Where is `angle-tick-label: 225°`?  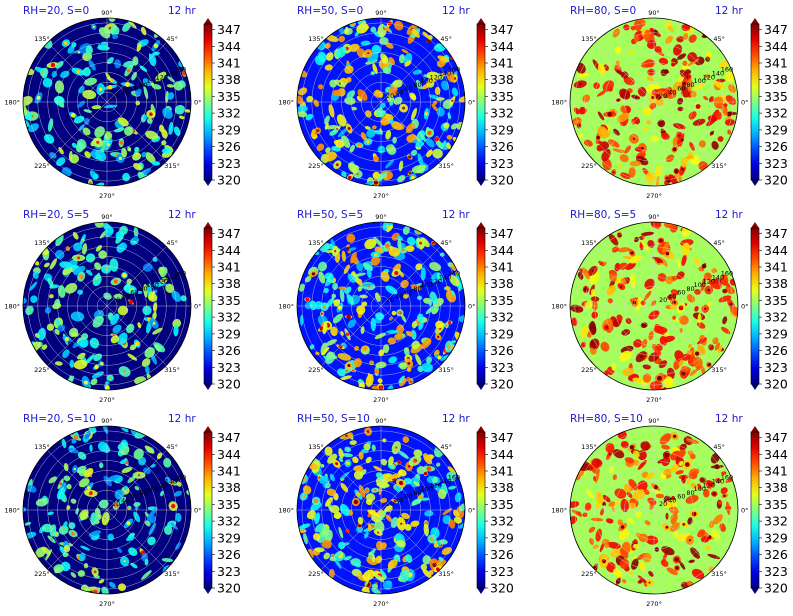
angle-tick-label: 225° is located at coordinates (316, 574).